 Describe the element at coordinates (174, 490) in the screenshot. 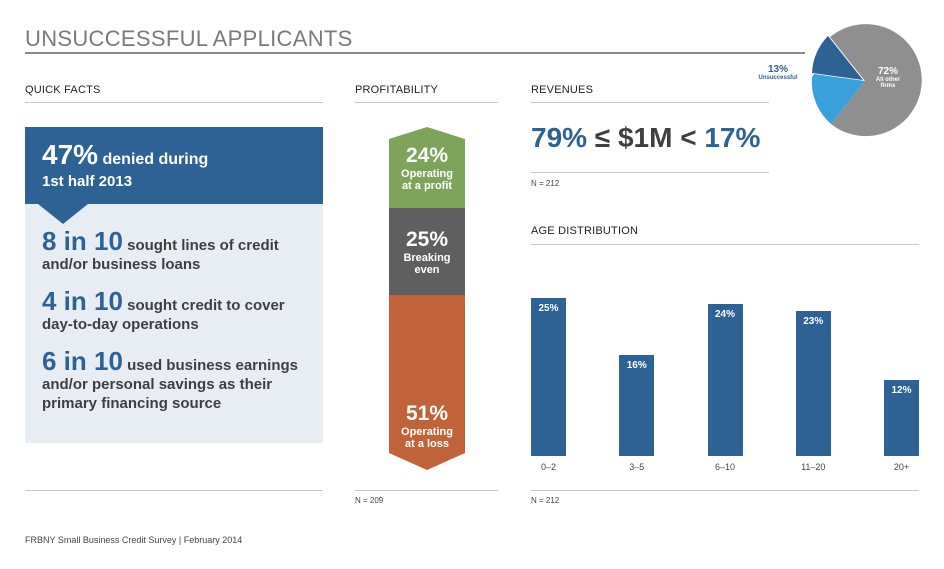

I see `quick-facts-bottom-rule` at that location.